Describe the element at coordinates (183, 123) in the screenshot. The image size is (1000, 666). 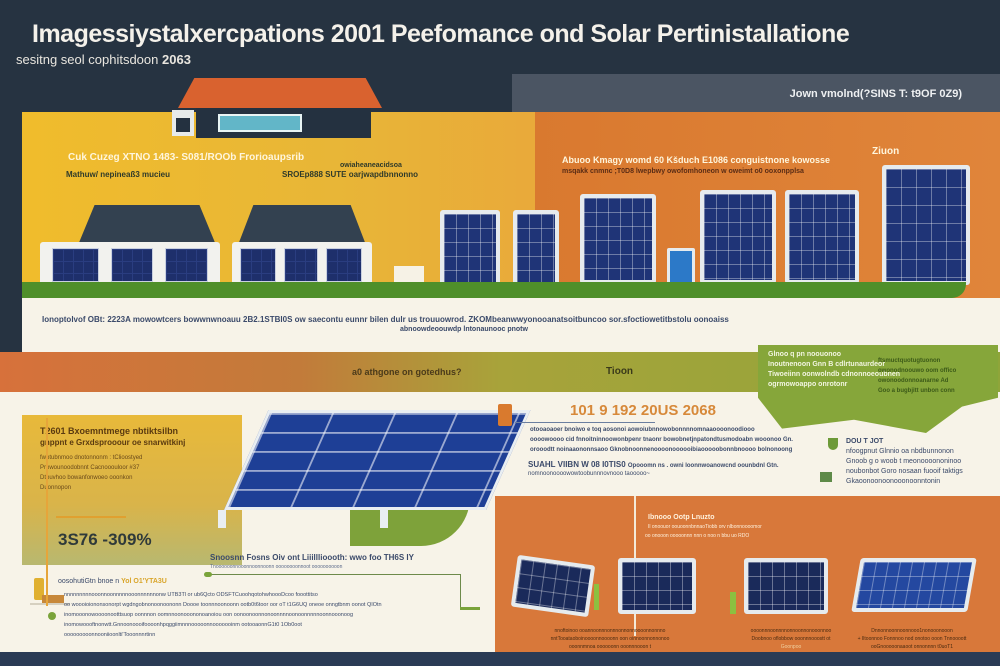
I see `house-door-icon` at that location.